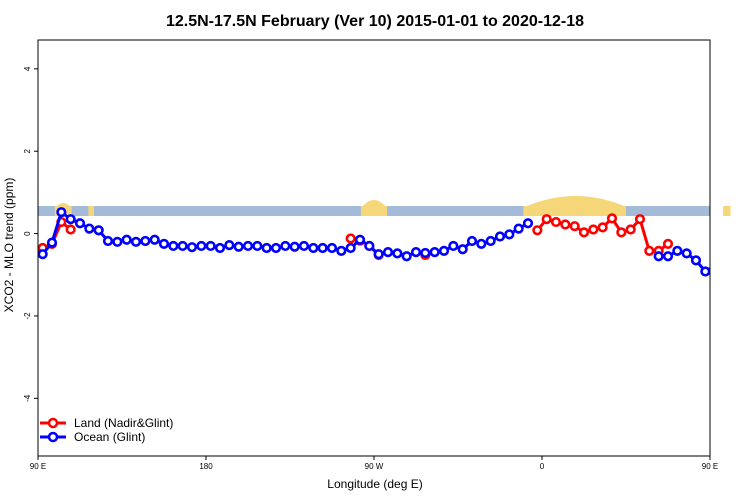 This screenshot has width=750, height=500. I want to click on series-line, so click(741, 265).